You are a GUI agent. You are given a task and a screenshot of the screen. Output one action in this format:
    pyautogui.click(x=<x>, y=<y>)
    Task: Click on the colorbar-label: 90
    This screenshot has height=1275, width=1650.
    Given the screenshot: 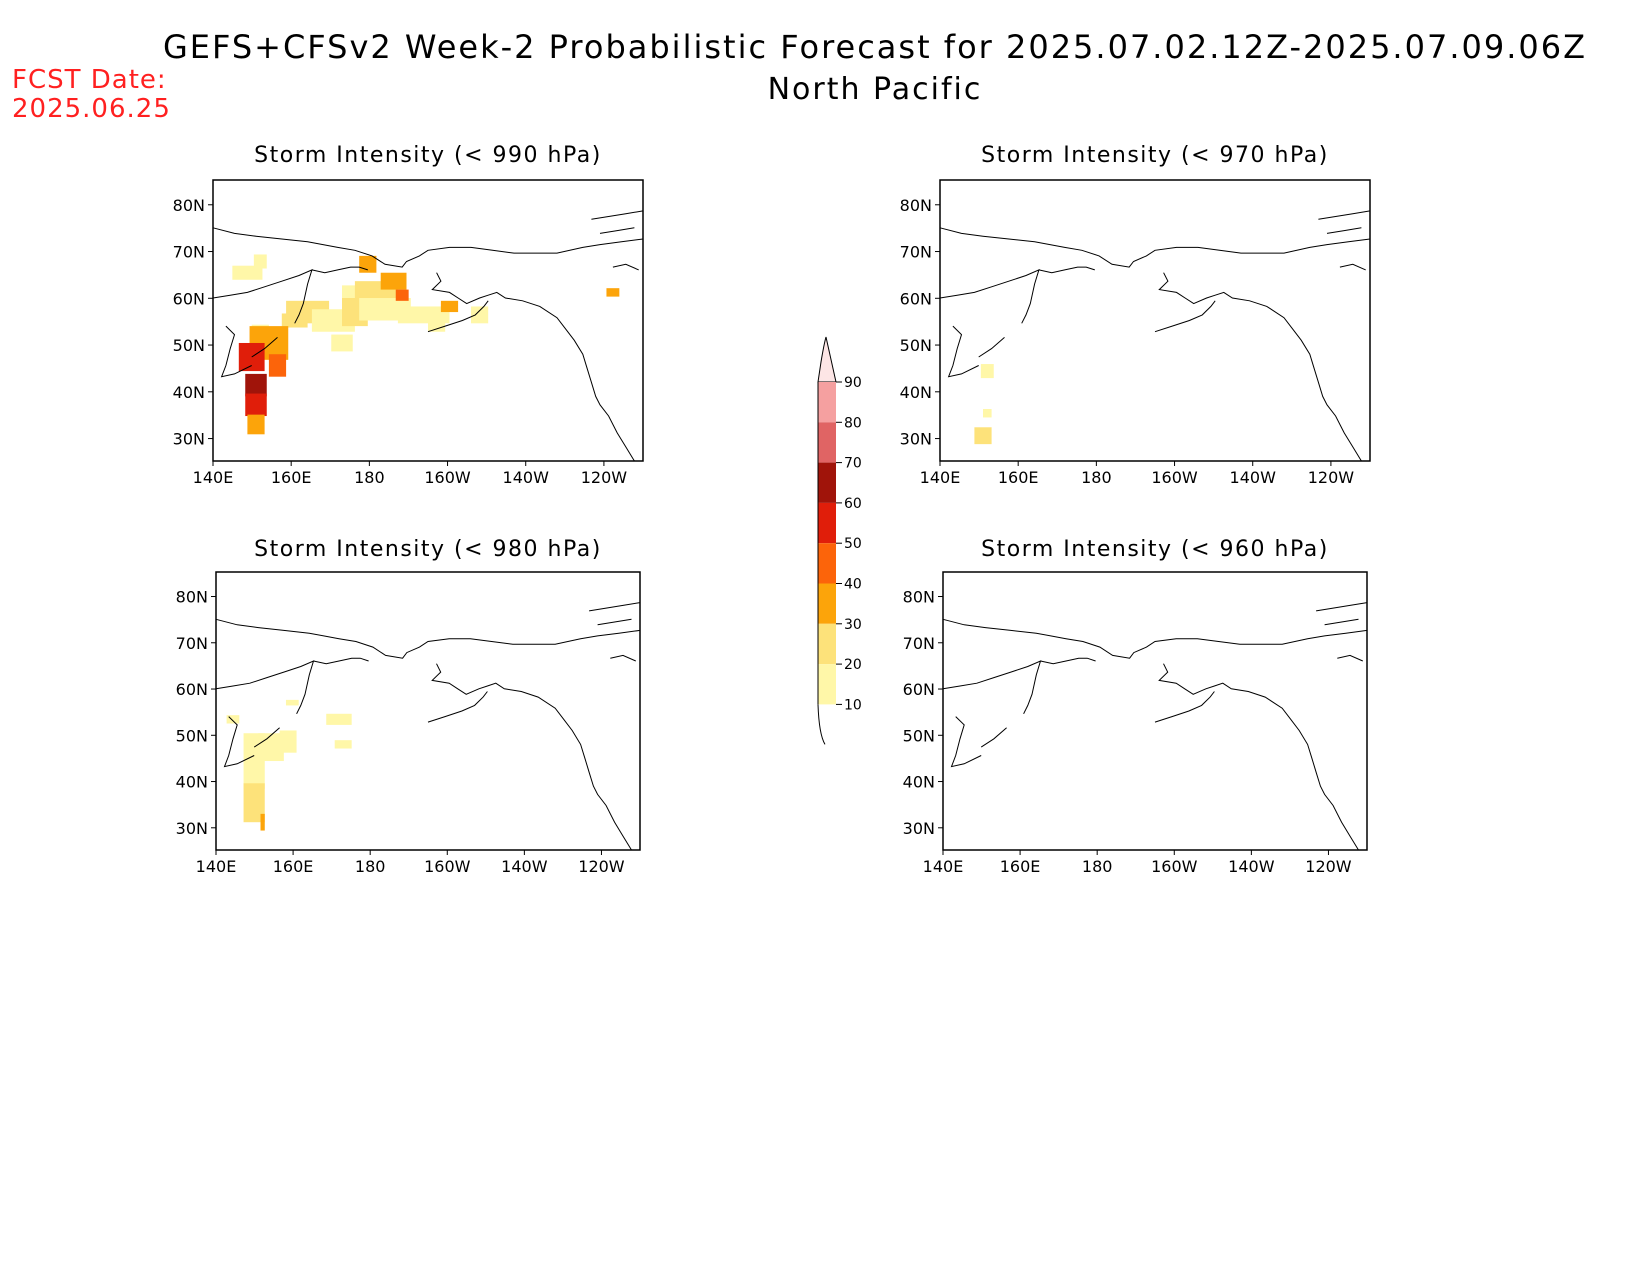 What is the action you would take?
    pyautogui.click(x=853, y=383)
    